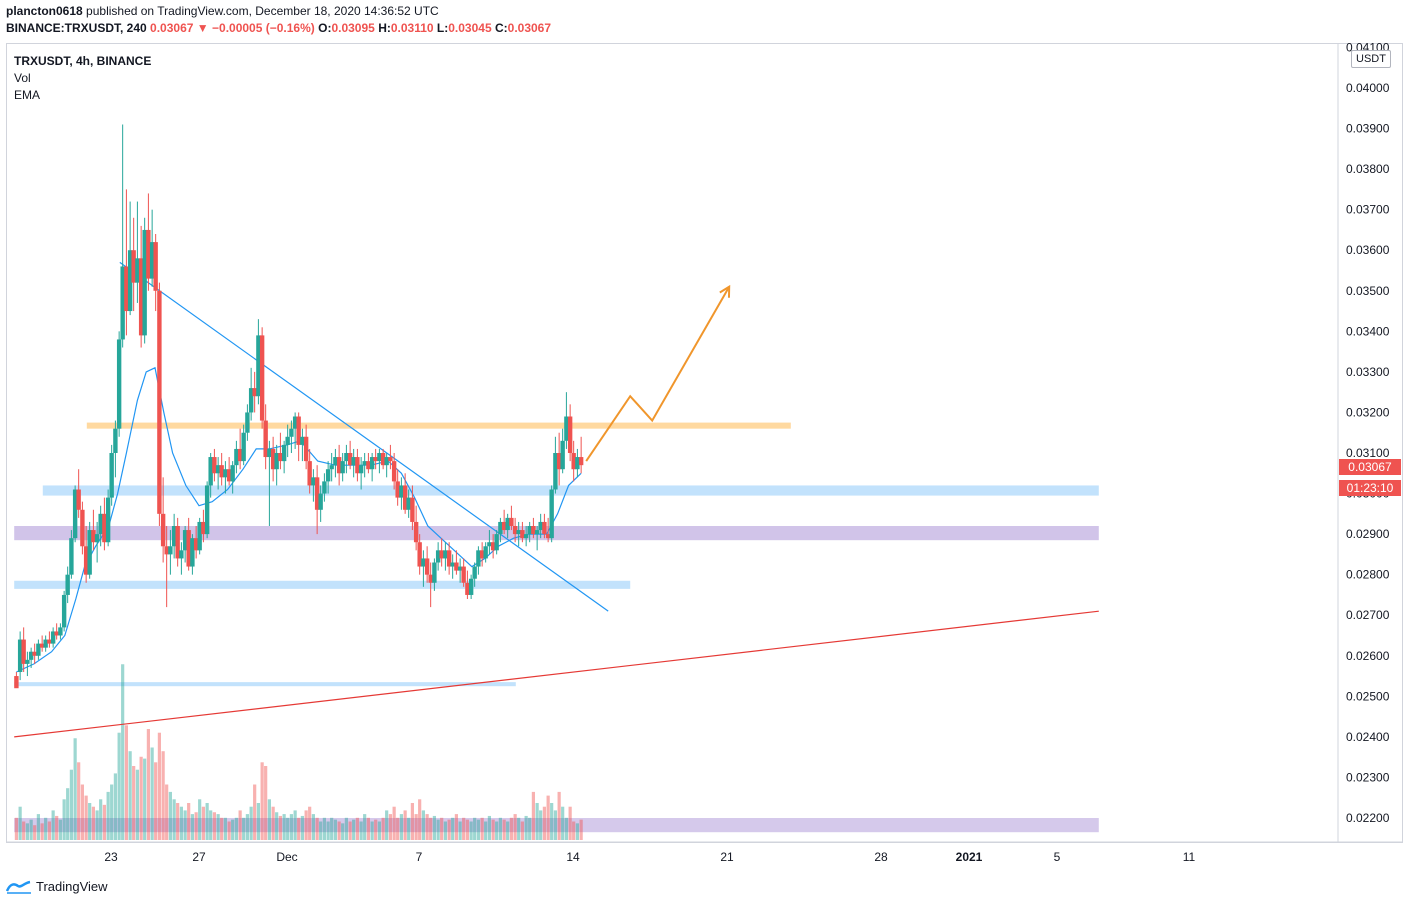 The height and width of the screenshot is (907, 1410). I want to click on currency-button: USDT, so click(1371, 59).